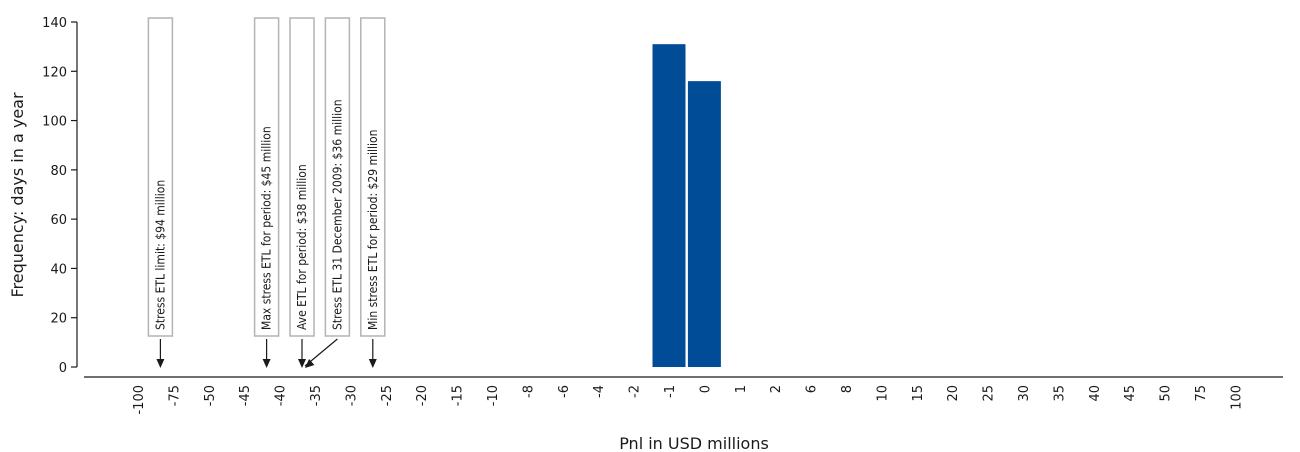  What do you see at coordinates (953, 393) in the screenshot?
I see `x-tick-label: 20` at bounding box center [953, 393].